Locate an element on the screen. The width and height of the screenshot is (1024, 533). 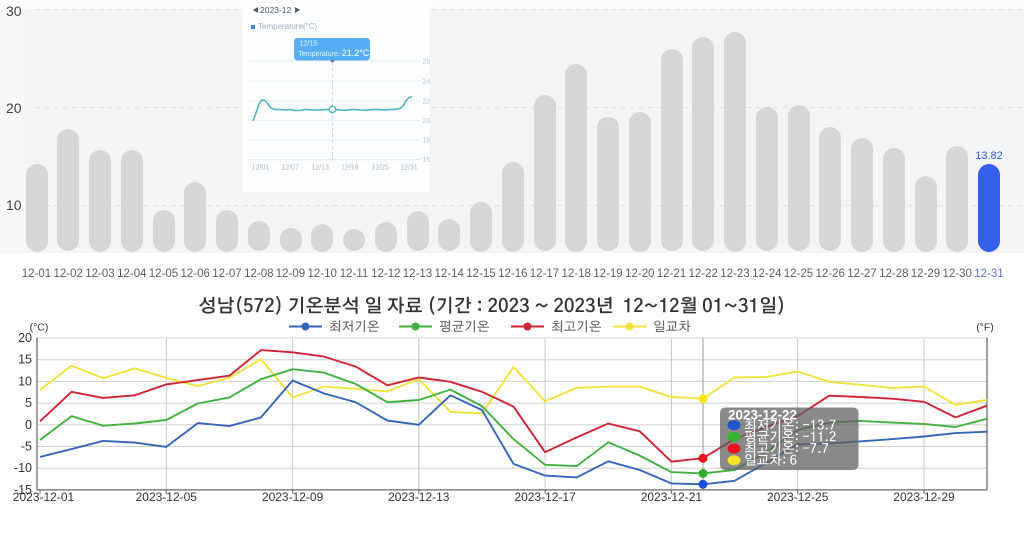
svg-text: 12/13 is located at coordinates (320, 168).